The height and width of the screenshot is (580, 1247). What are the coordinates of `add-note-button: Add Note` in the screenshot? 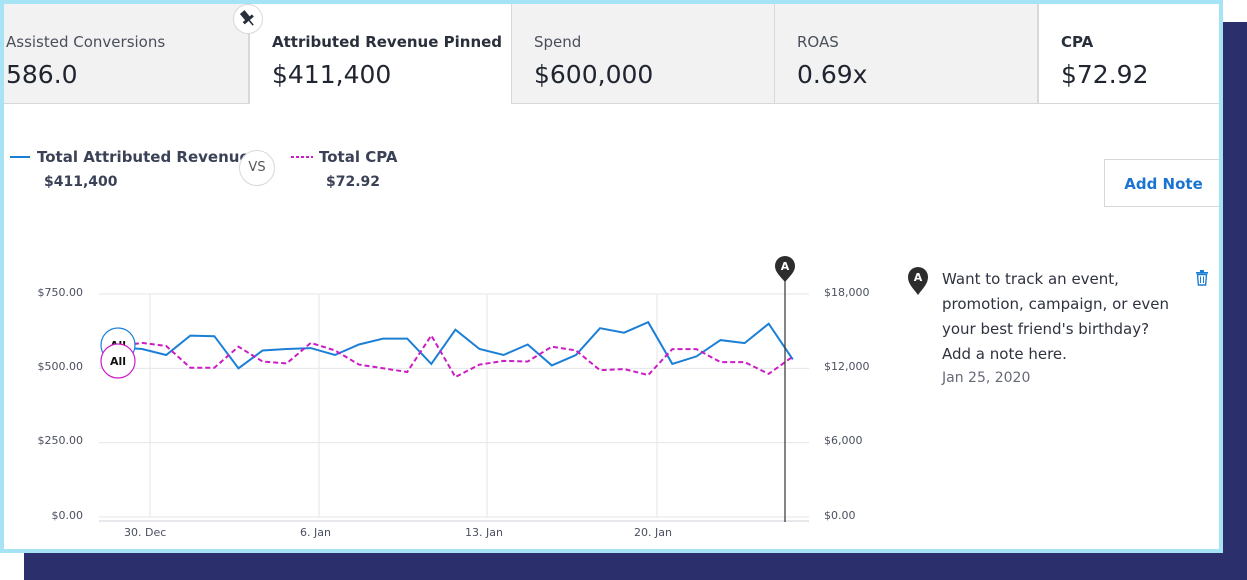 It's located at (1161, 183).